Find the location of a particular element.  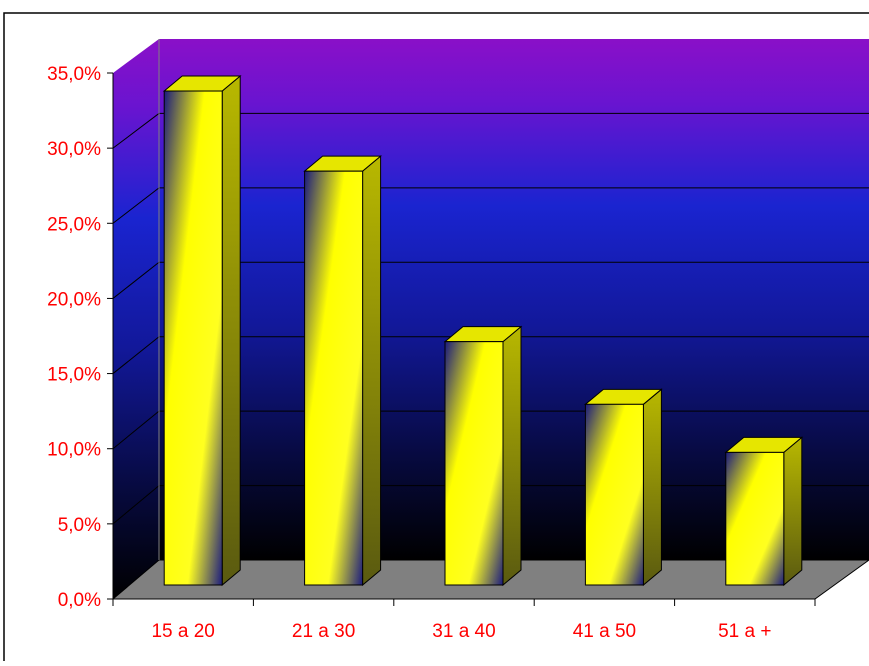

y-tick-label: 25,0% is located at coordinates (74, 224).